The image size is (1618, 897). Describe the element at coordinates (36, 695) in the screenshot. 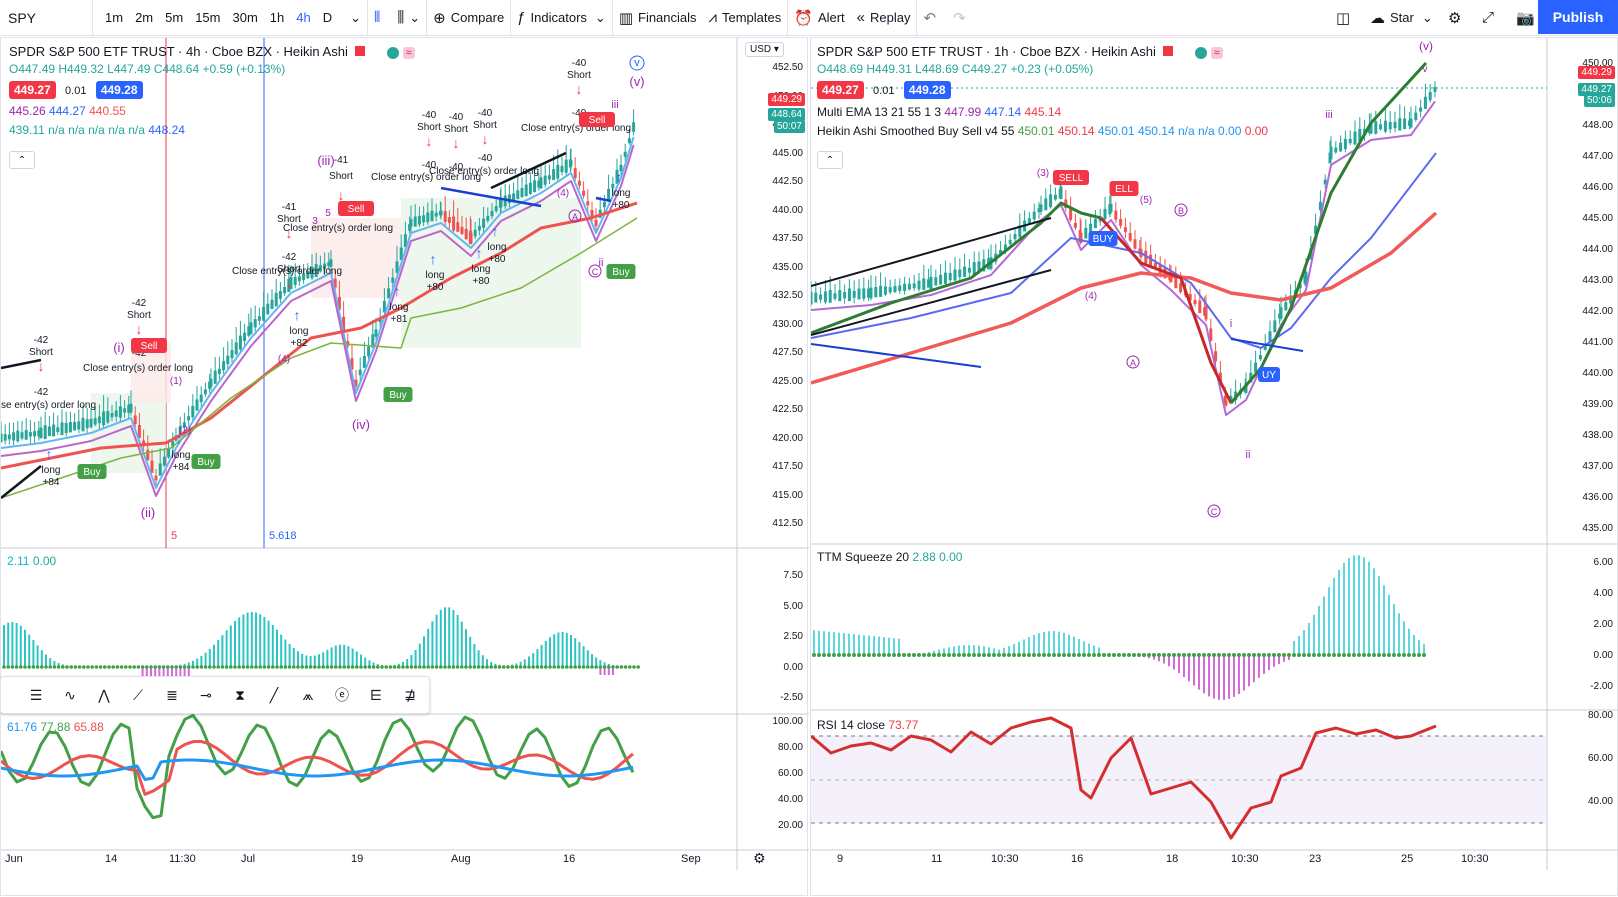

I see `horizontal-lines-icon: ☰` at that location.